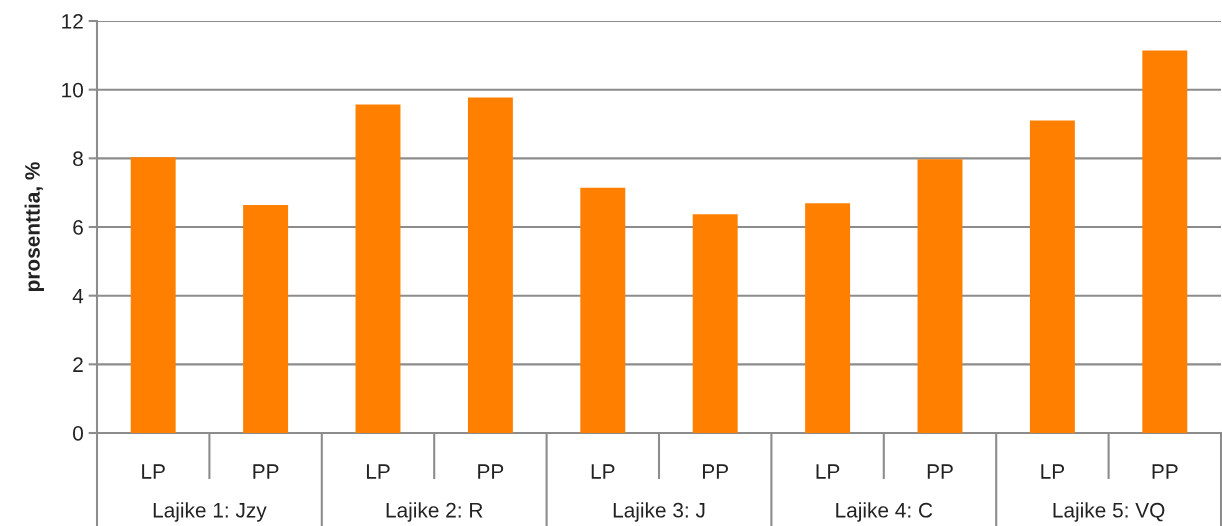 The height and width of the screenshot is (526, 1222). I want to click on y-tick-label: 10, so click(72, 90).